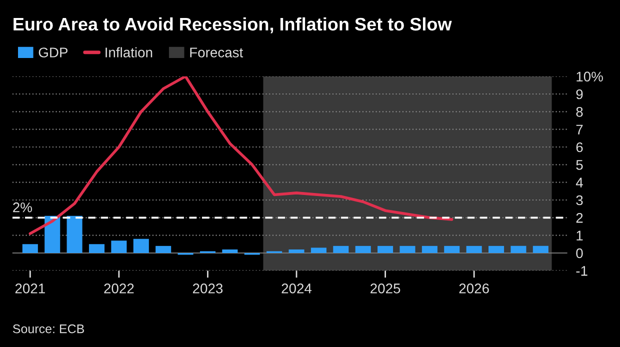 The image size is (620, 347). What do you see at coordinates (119, 289) in the screenshot?
I see `x-tick-label: 2022` at bounding box center [119, 289].